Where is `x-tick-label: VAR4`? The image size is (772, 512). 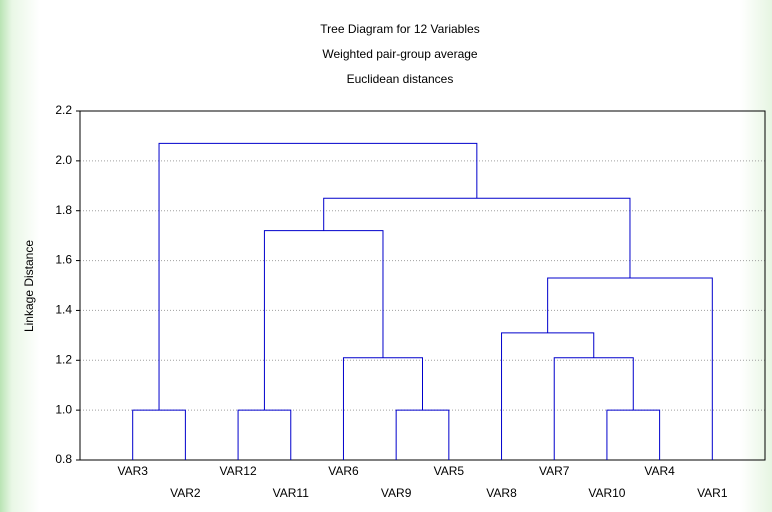
x-tick-label: VAR4 is located at coordinates (659, 471).